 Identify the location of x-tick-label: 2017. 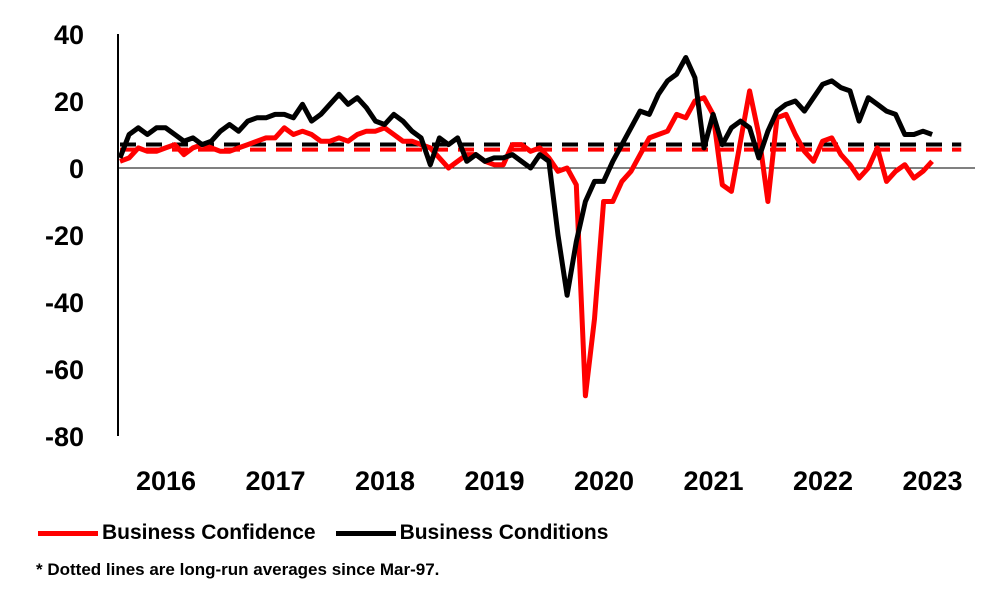
(275, 481).